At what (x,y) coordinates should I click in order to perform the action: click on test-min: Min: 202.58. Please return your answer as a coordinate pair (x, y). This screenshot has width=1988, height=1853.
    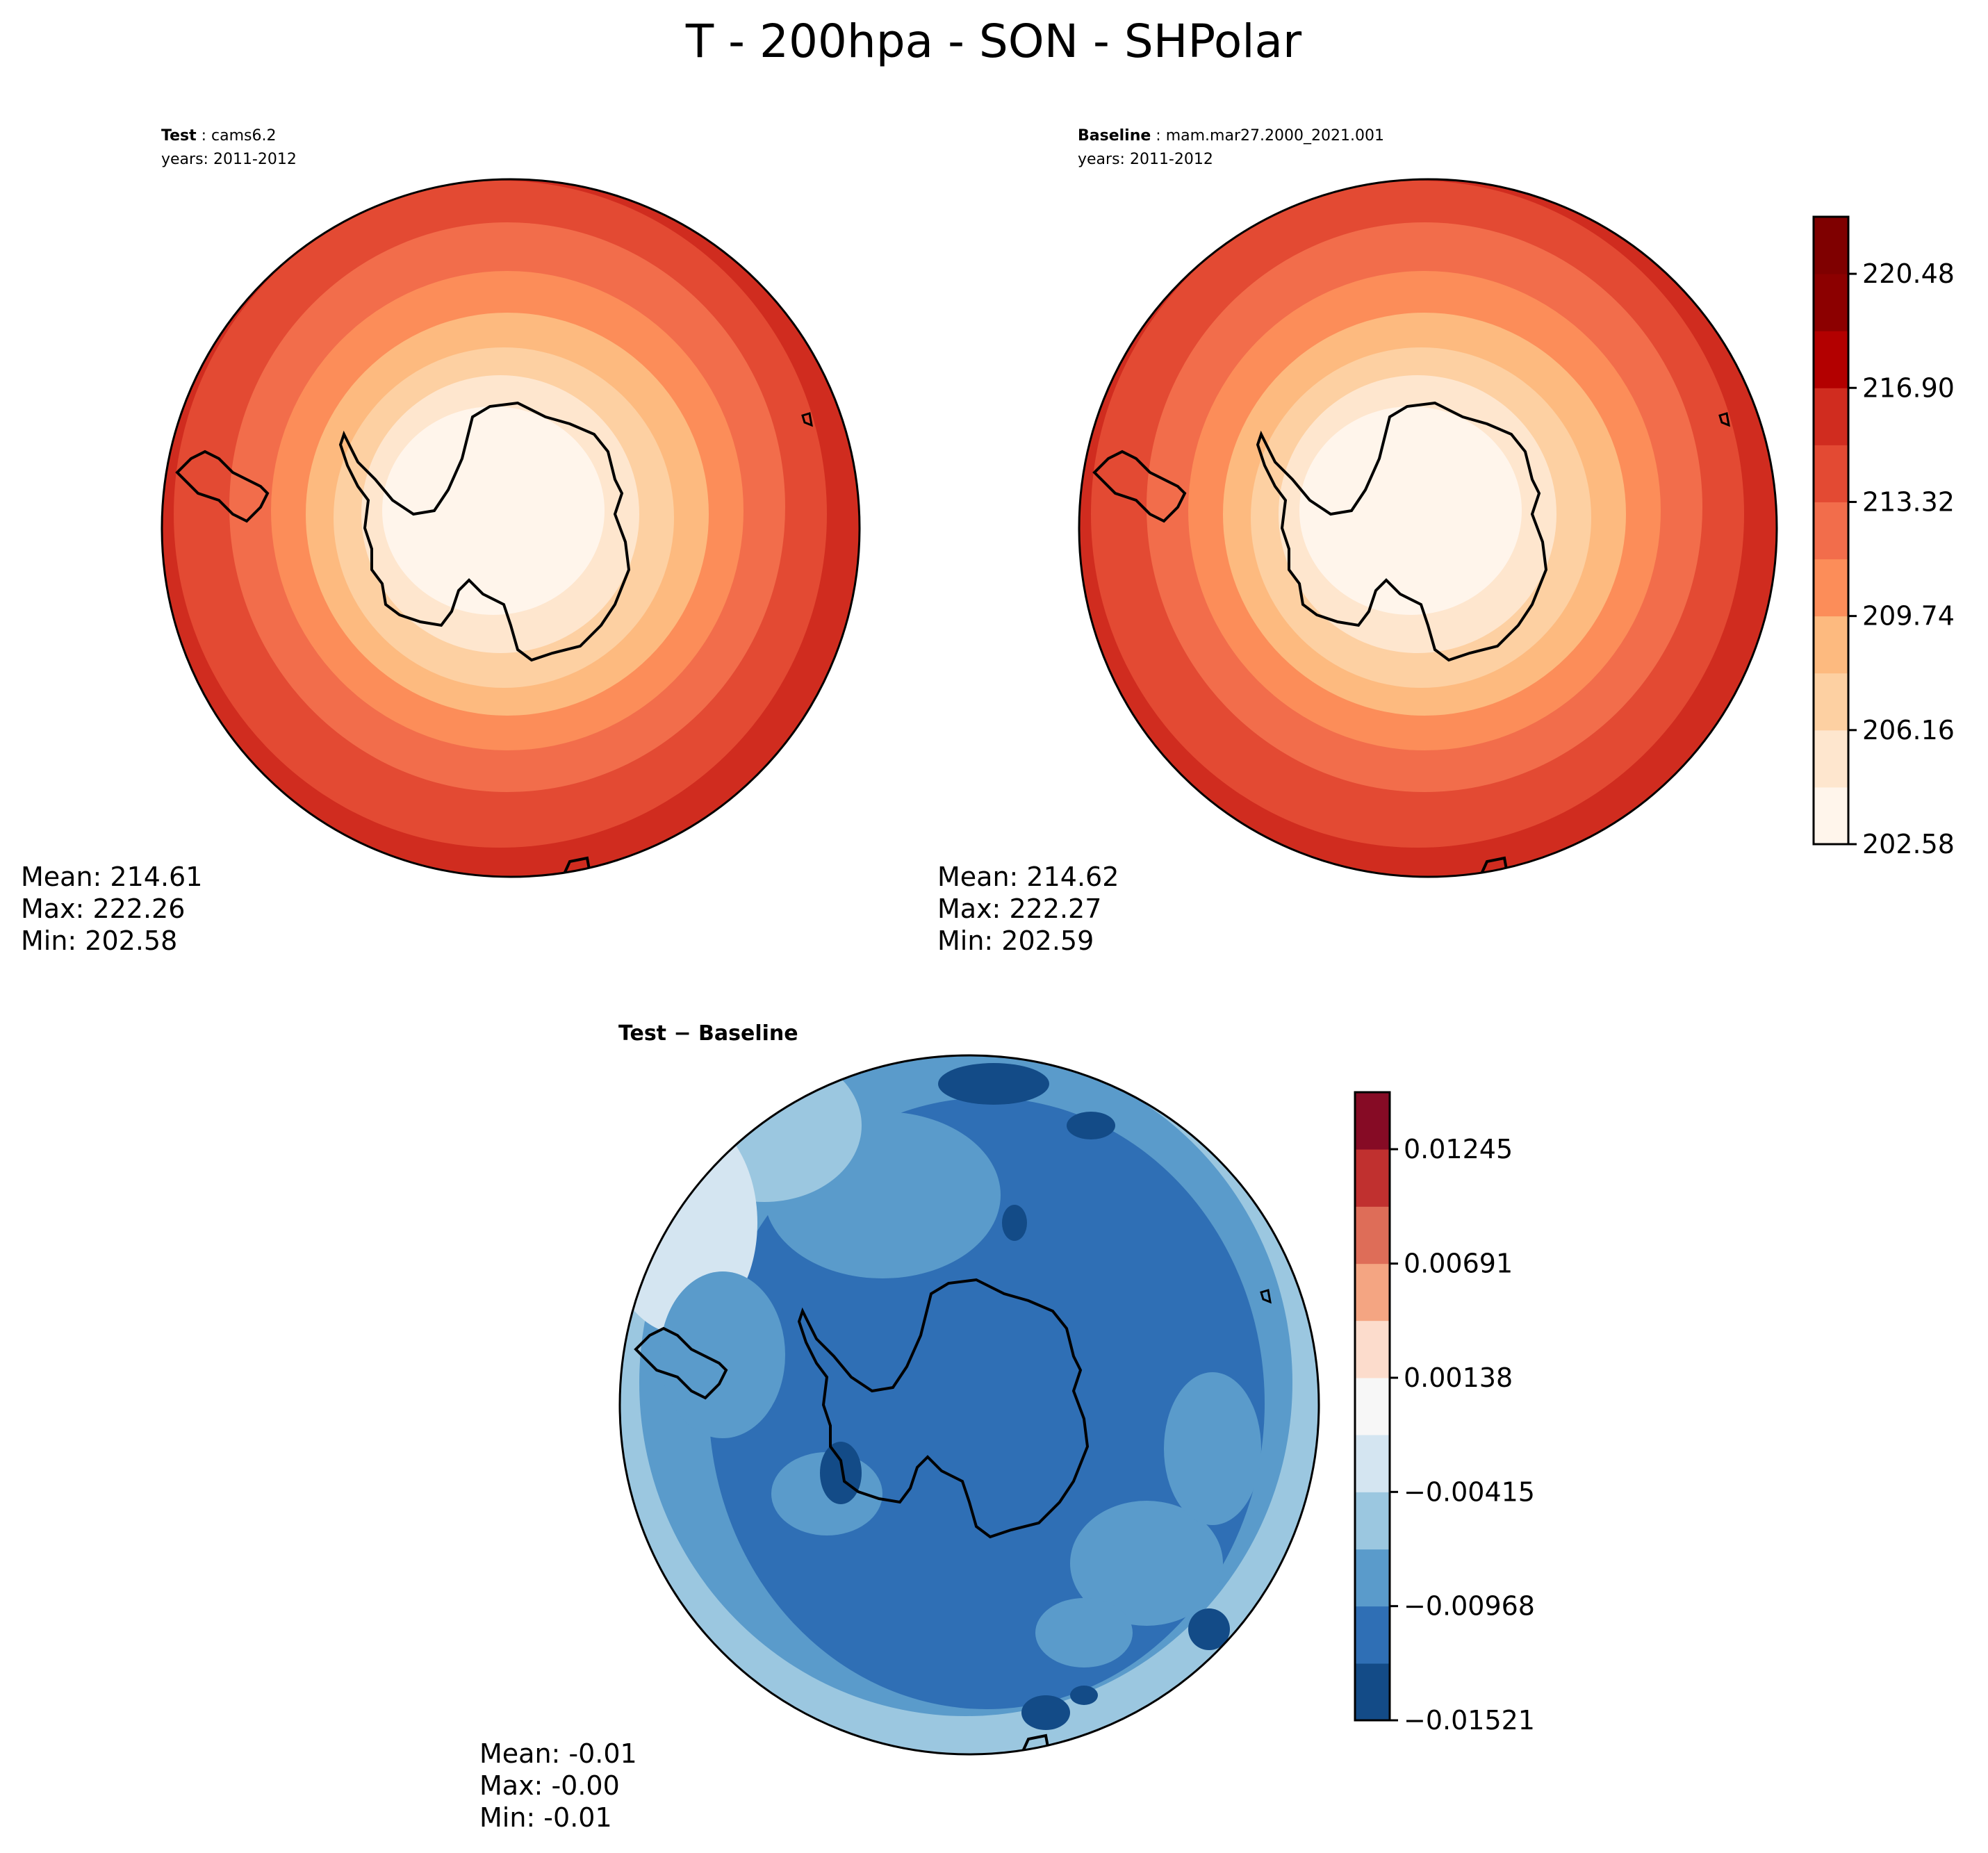
    Looking at the image, I should click on (99, 940).